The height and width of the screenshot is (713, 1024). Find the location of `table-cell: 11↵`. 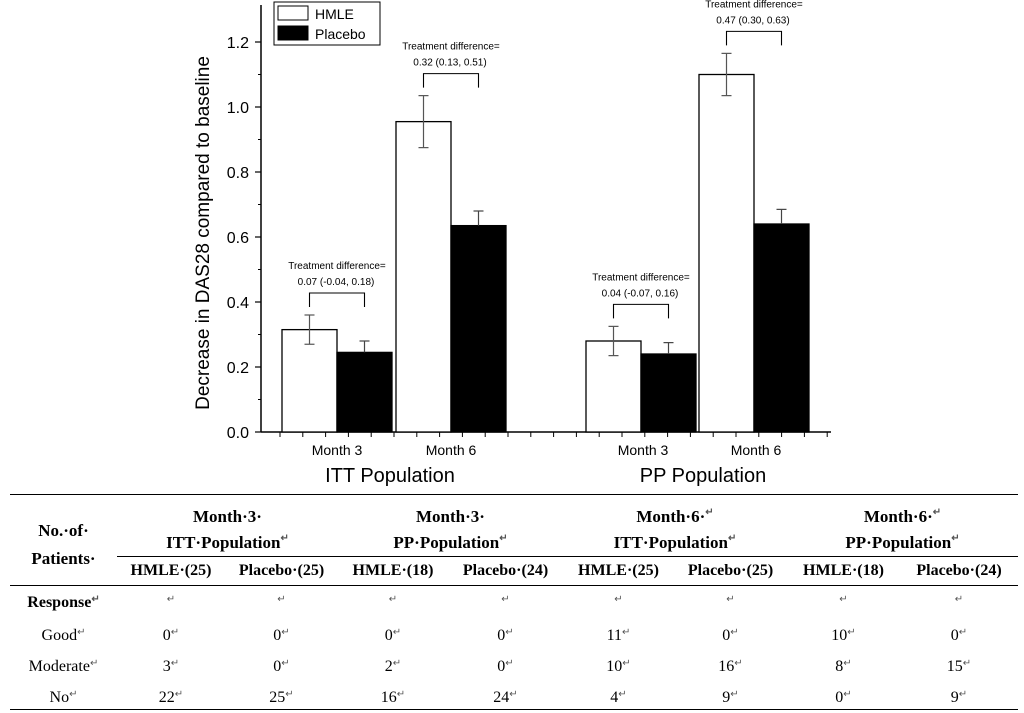

table-cell: 11↵ is located at coordinates (618, 635).